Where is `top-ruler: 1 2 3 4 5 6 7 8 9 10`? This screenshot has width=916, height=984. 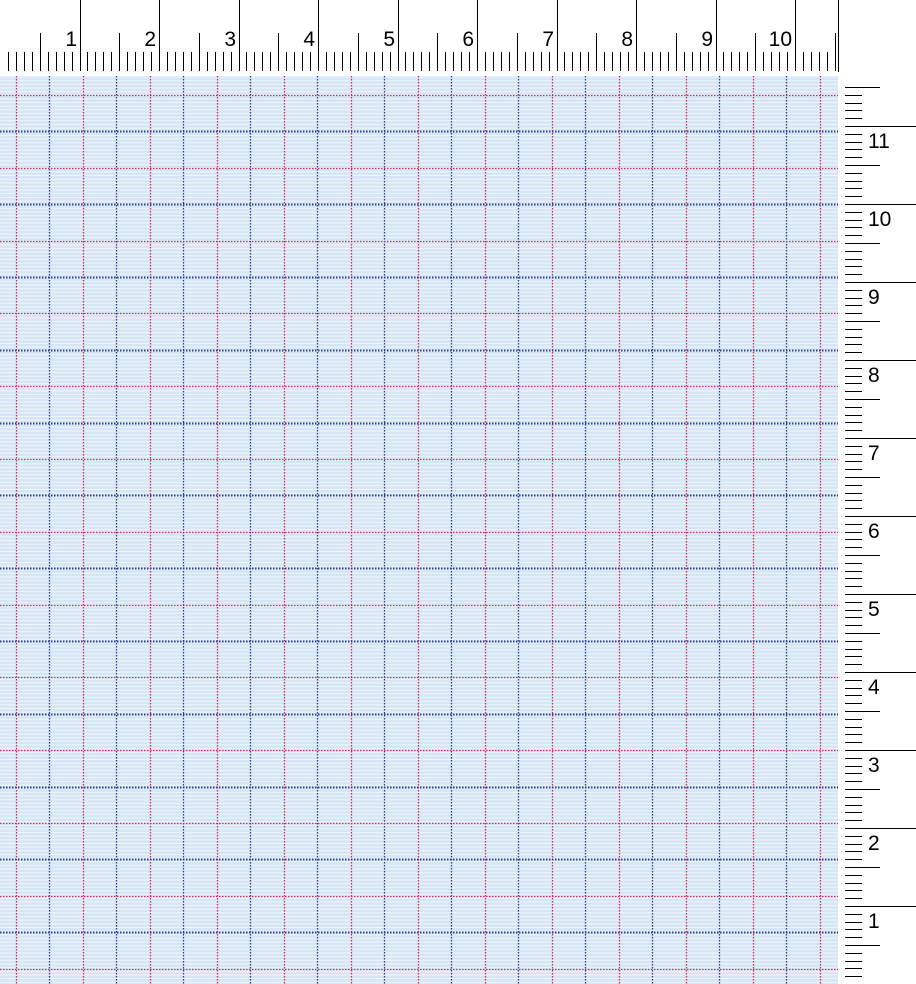 top-ruler: 1 2 3 4 5 6 7 8 9 10 is located at coordinates (423, 36).